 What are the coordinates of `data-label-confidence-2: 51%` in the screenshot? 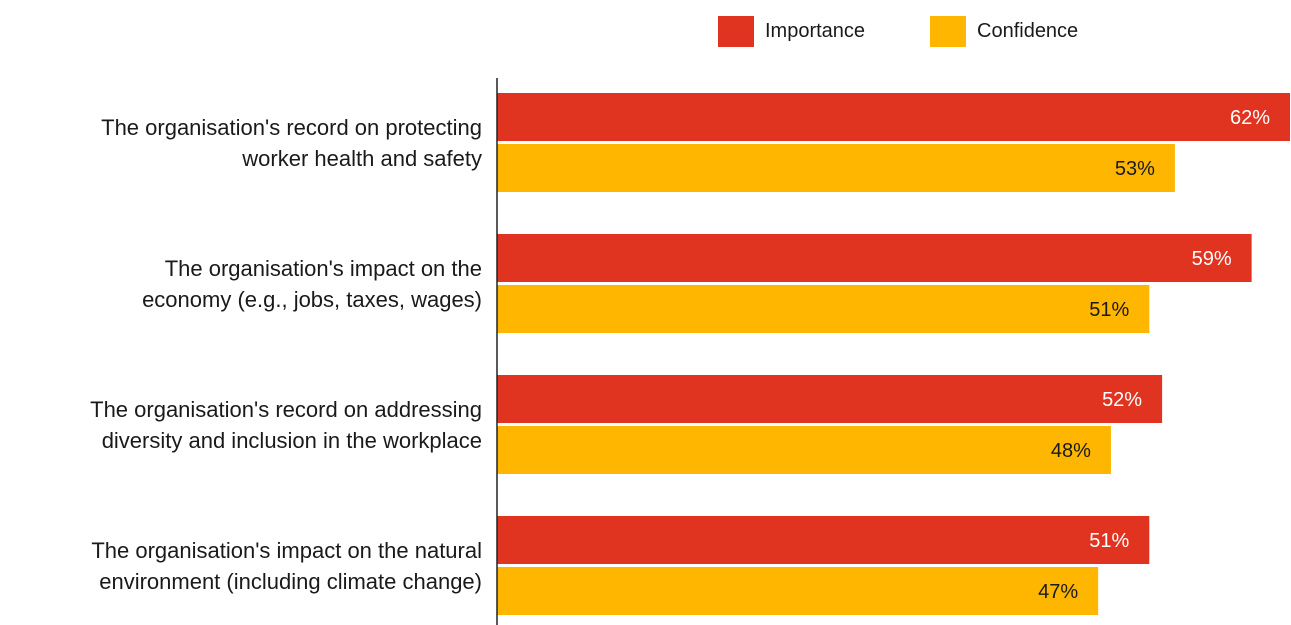 It's located at (1109, 310).